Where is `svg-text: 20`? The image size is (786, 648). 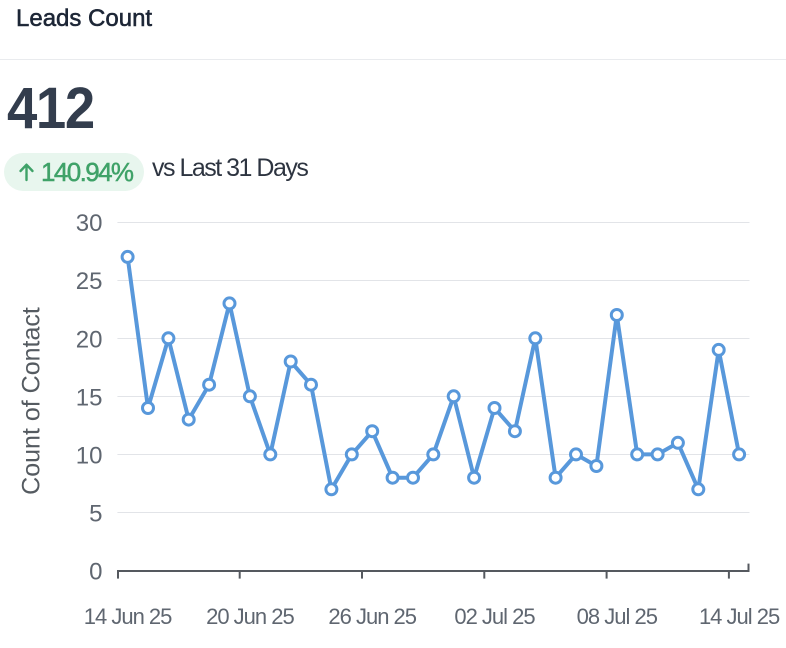 svg-text: 20 is located at coordinates (89, 339).